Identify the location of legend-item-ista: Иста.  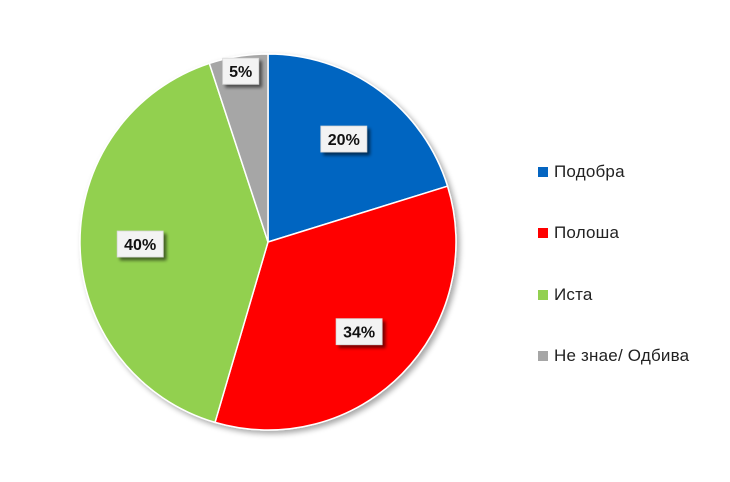
(565, 295).